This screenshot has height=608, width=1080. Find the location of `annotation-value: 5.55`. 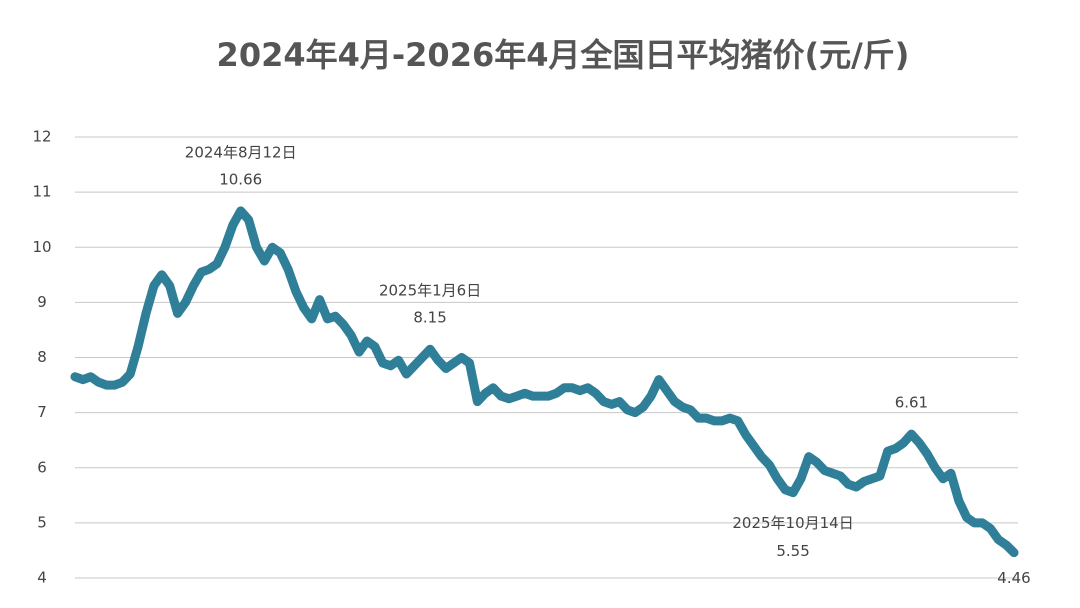

annotation-value: 5.55 is located at coordinates (792, 551).